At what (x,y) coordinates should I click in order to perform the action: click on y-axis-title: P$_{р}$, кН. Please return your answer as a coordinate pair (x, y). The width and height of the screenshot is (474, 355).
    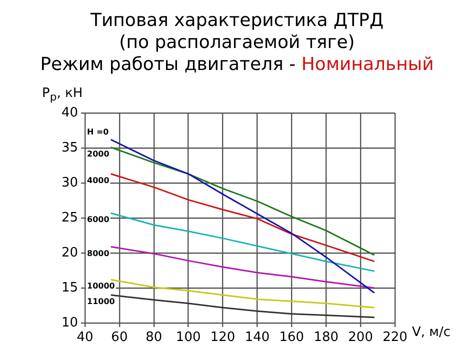
    Looking at the image, I should click on (62, 95).